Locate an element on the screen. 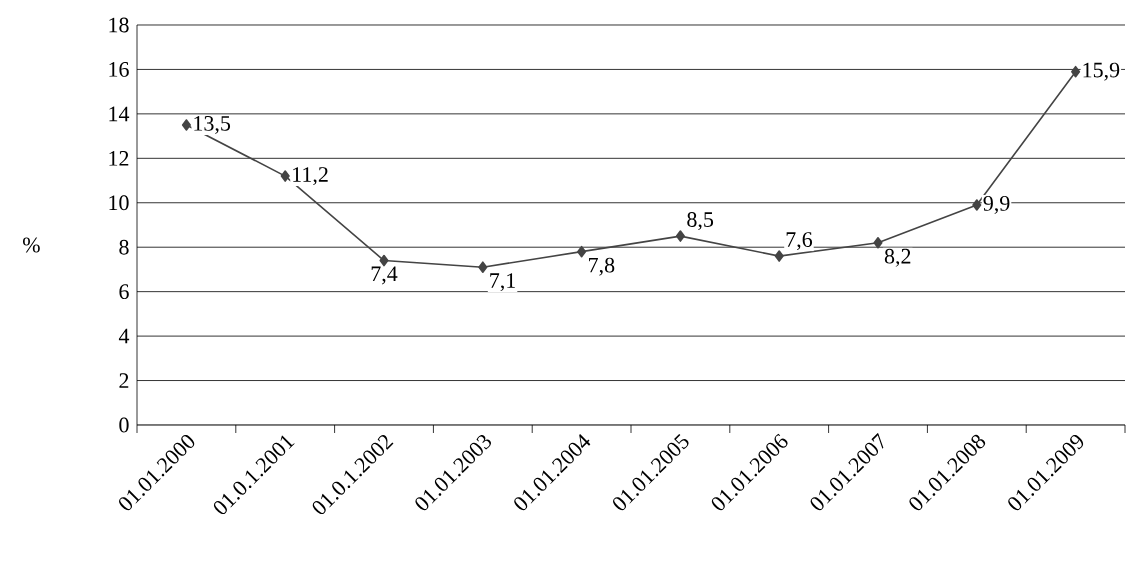  y-tick-label: 14 is located at coordinates (119, 114).